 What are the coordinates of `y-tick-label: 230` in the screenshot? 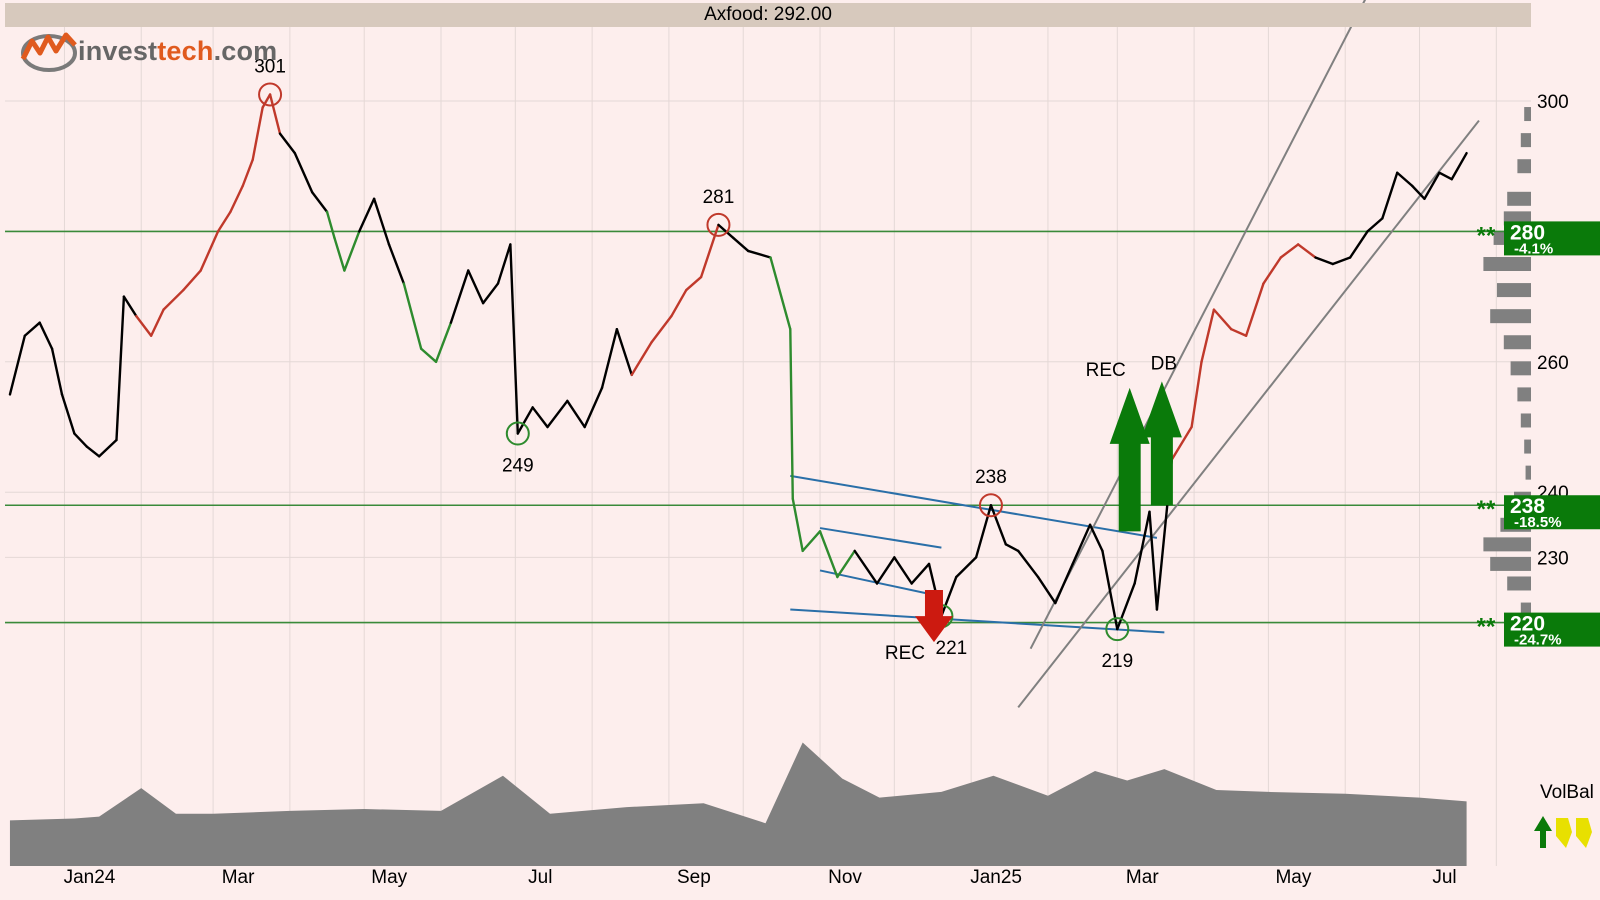 It's located at (1553, 558).